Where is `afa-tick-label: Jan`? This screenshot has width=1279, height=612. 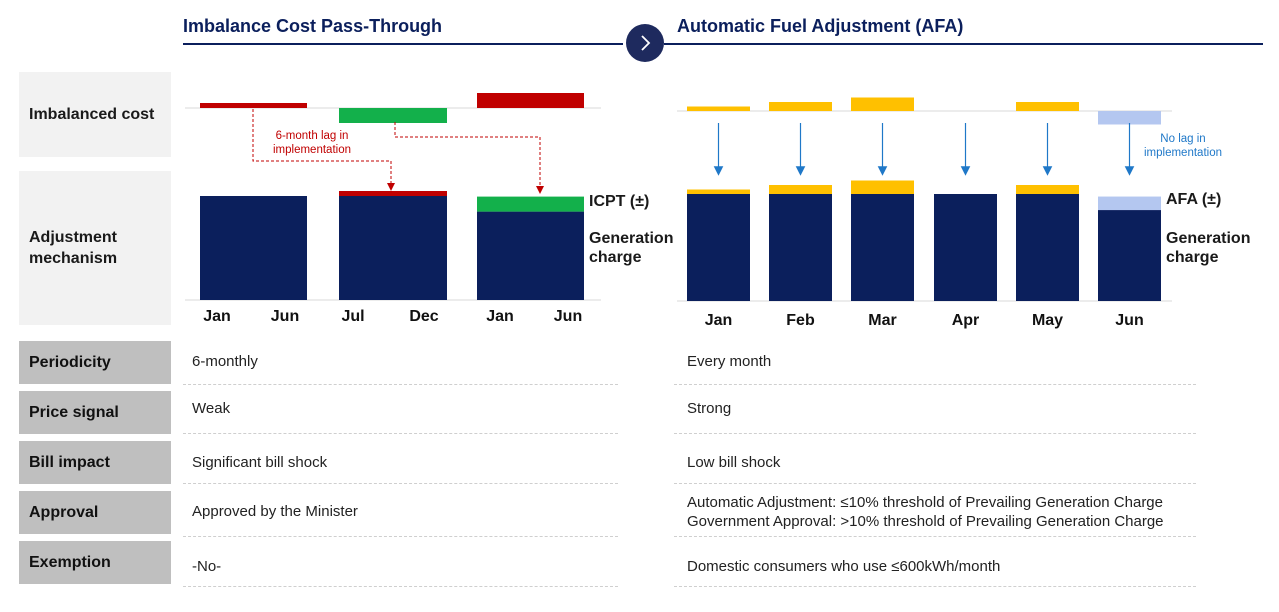
afa-tick-label: Jan is located at coordinates (719, 320).